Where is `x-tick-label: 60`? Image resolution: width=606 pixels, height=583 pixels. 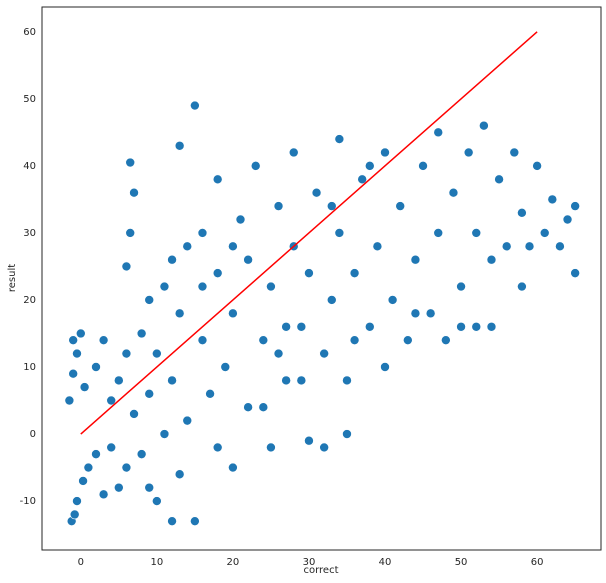
x-tick-label: 60 is located at coordinates (537, 562).